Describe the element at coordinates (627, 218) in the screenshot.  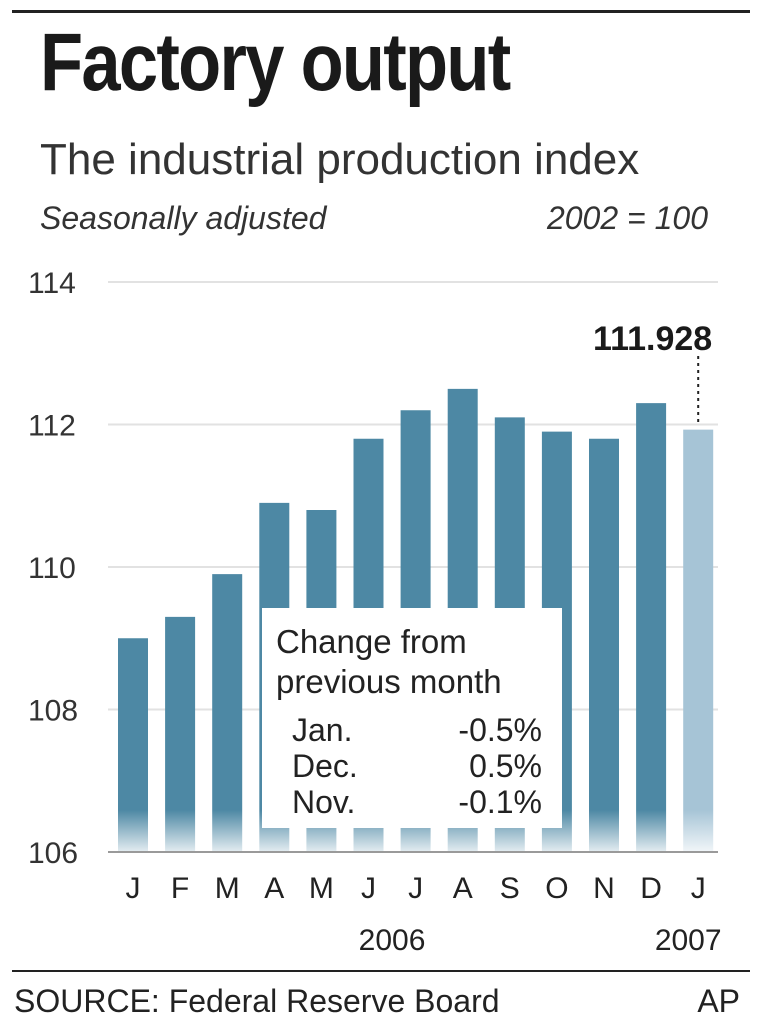
I see `index-base-note: 2002 = 100` at that location.